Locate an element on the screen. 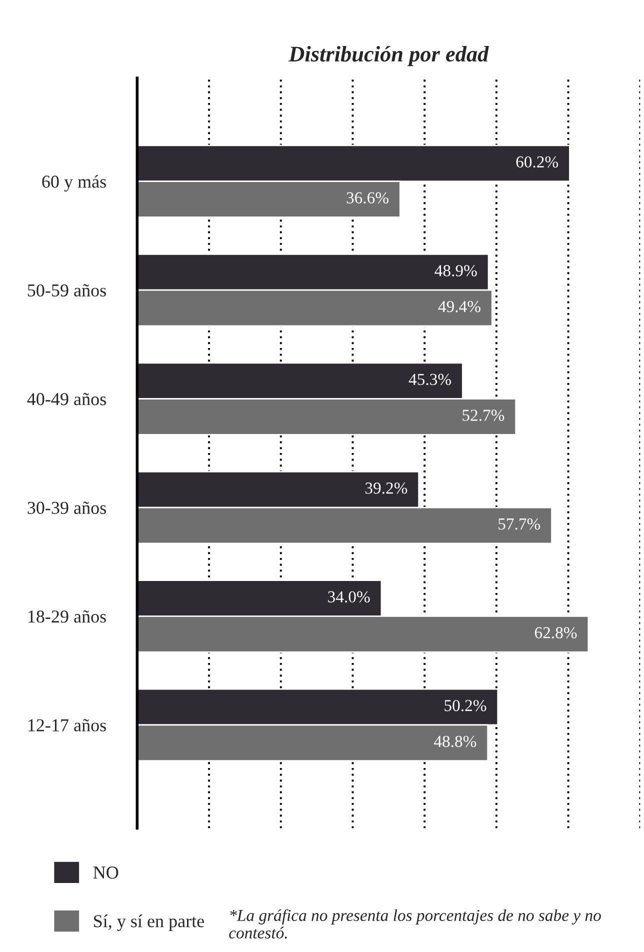 This screenshot has height=952, width=644. data-label: 45.3% is located at coordinates (429, 380).